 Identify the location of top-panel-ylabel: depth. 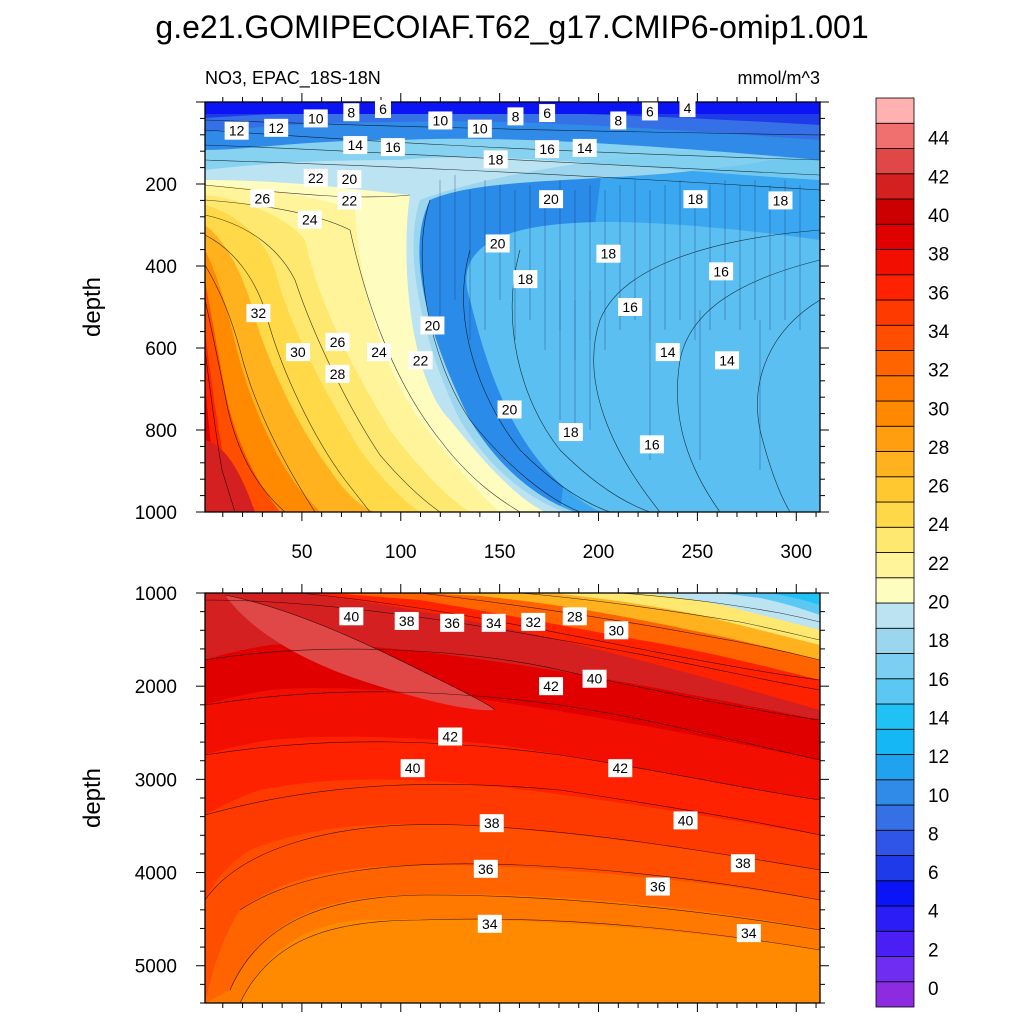
(92, 307).